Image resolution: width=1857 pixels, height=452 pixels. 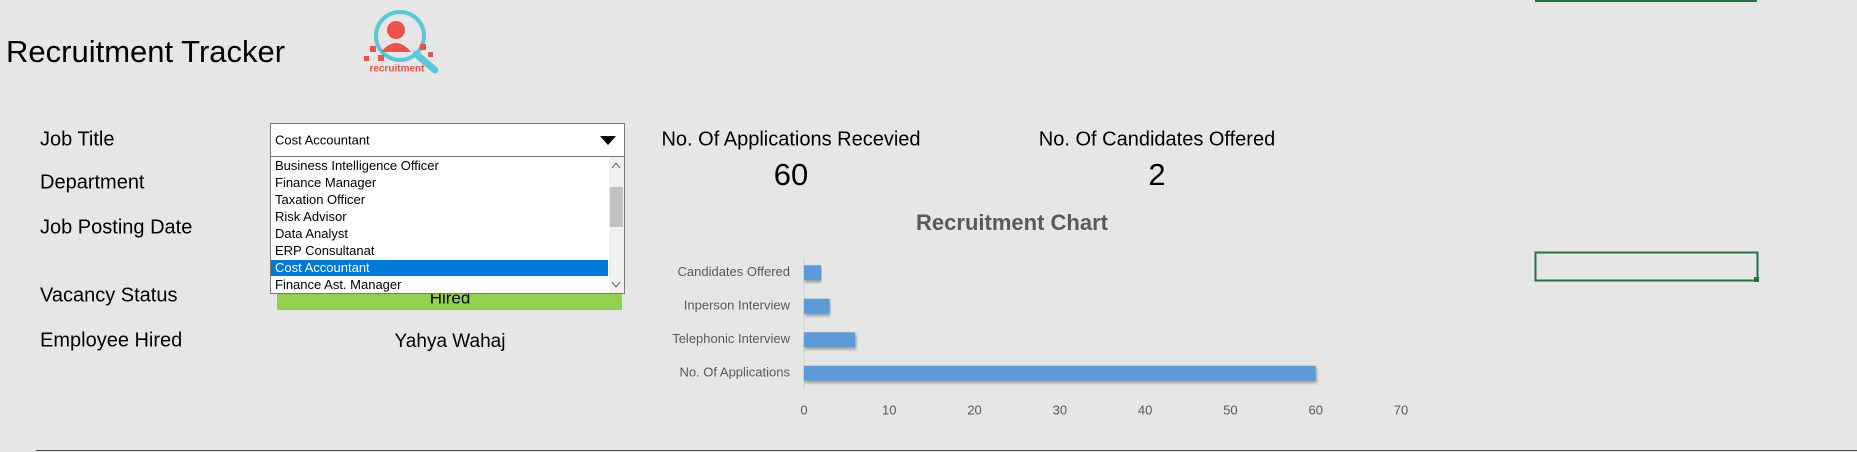 What do you see at coordinates (320, 199) in the screenshot?
I see `dropdown-option: Taxation Officer` at bounding box center [320, 199].